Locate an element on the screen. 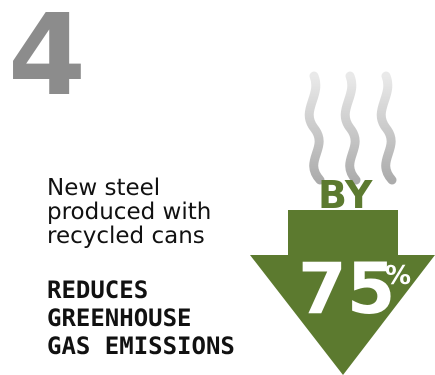 The image size is (435, 375). description-line: produced with is located at coordinates (129, 212).